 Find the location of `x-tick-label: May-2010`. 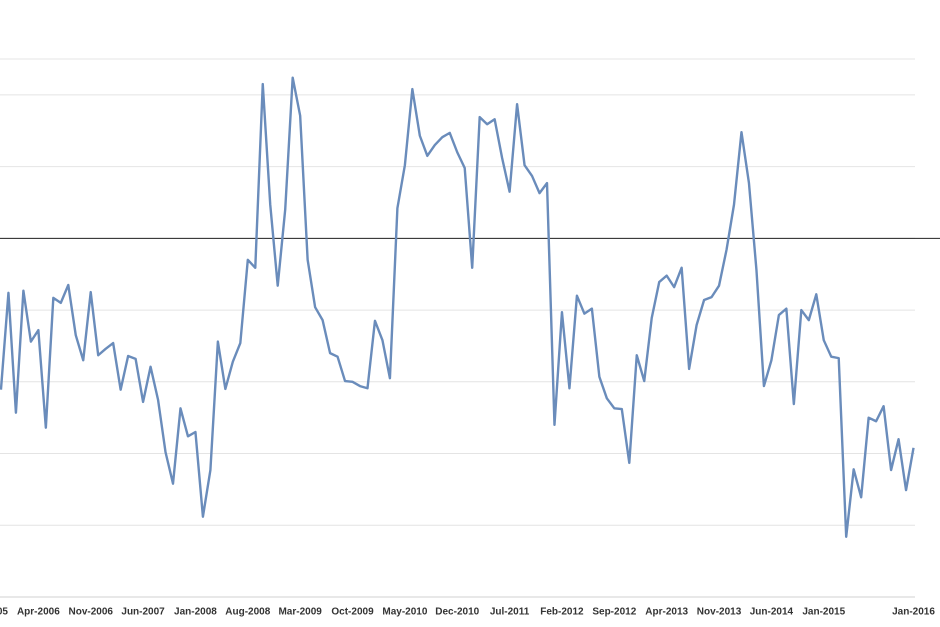

x-tick-label: May-2010 is located at coordinates (404, 612).